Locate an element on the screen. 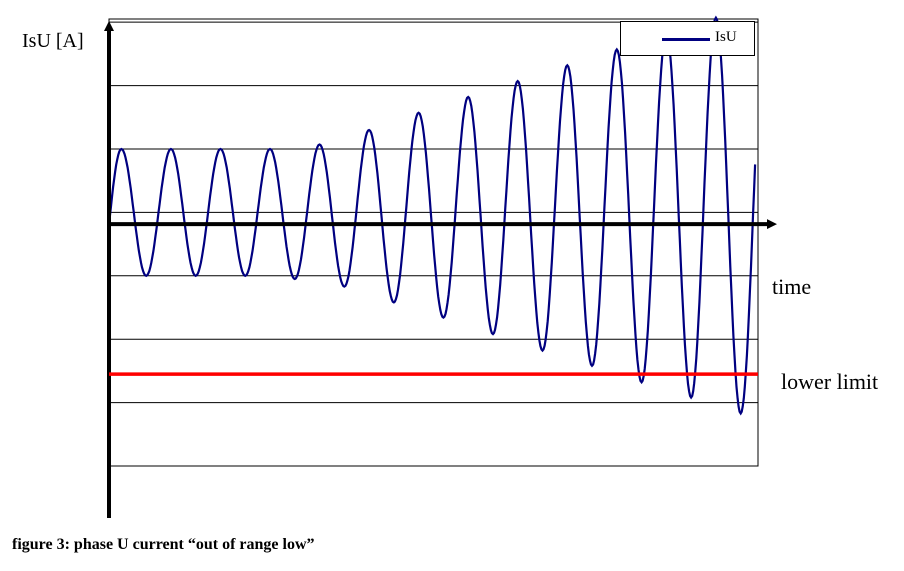 The height and width of the screenshot is (571, 904). y-axis-label: IsU [A] is located at coordinates (53, 41).